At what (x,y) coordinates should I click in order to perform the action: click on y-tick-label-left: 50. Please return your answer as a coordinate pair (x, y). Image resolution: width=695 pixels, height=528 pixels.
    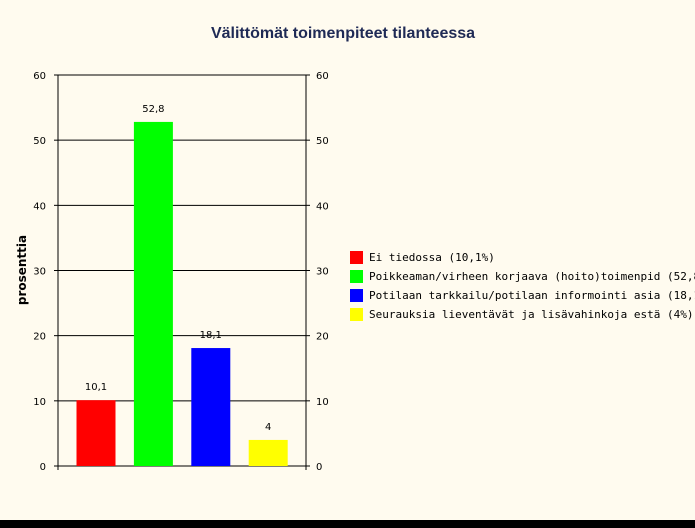
    Looking at the image, I should click on (39, 141).